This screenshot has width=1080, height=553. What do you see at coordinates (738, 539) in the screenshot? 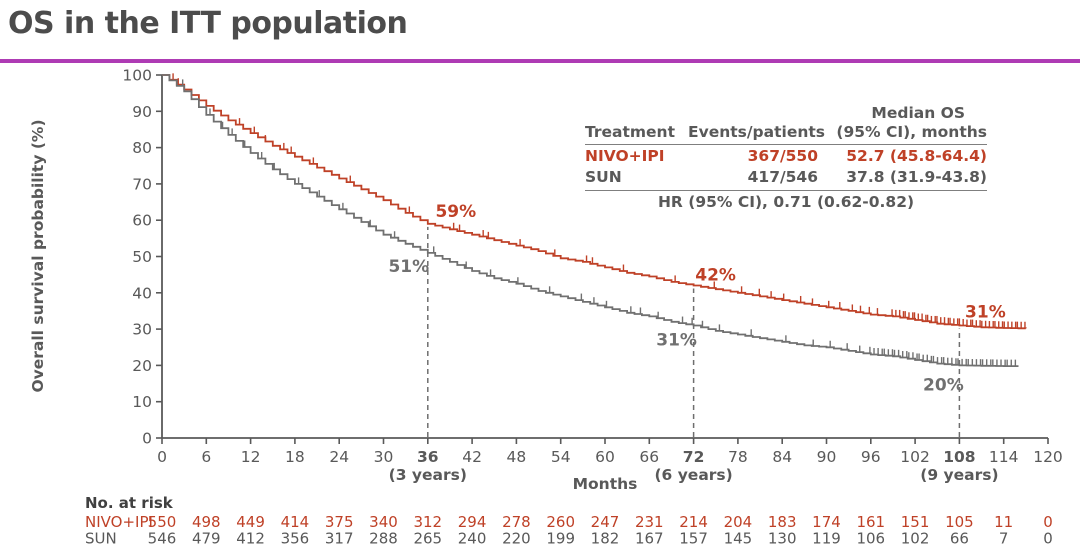
I see `risk-count: 145` at bounding box center [738, 539].